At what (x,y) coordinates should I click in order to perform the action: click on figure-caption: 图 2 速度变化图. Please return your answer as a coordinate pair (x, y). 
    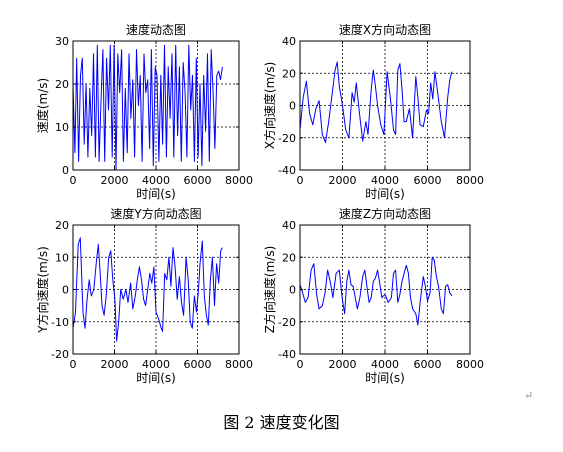
    Looking at the image, I should click on (281, 422).